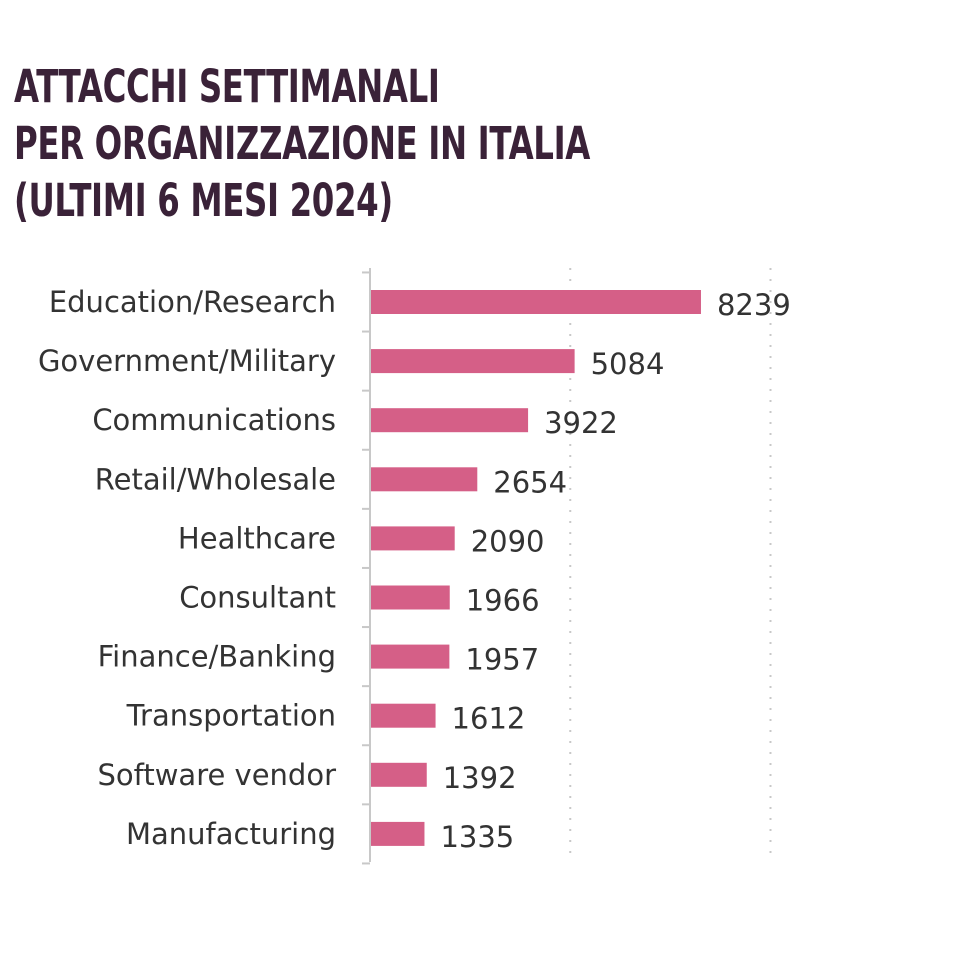 Image resolution: width=962 pixels, height=964 pixels. Describe the element at coordinates (215, 479) in the screenshot. I see `category-label-4: Retail/Wholesale` at that location.